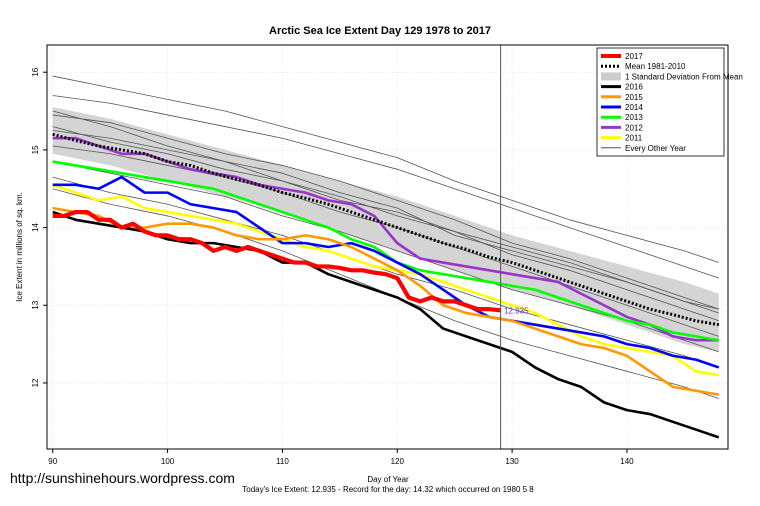  Describe the element at coordinates (122, 478) in the screenshot. I see `watermark-url: http://sunshinehours.wordpress.com` at that location.